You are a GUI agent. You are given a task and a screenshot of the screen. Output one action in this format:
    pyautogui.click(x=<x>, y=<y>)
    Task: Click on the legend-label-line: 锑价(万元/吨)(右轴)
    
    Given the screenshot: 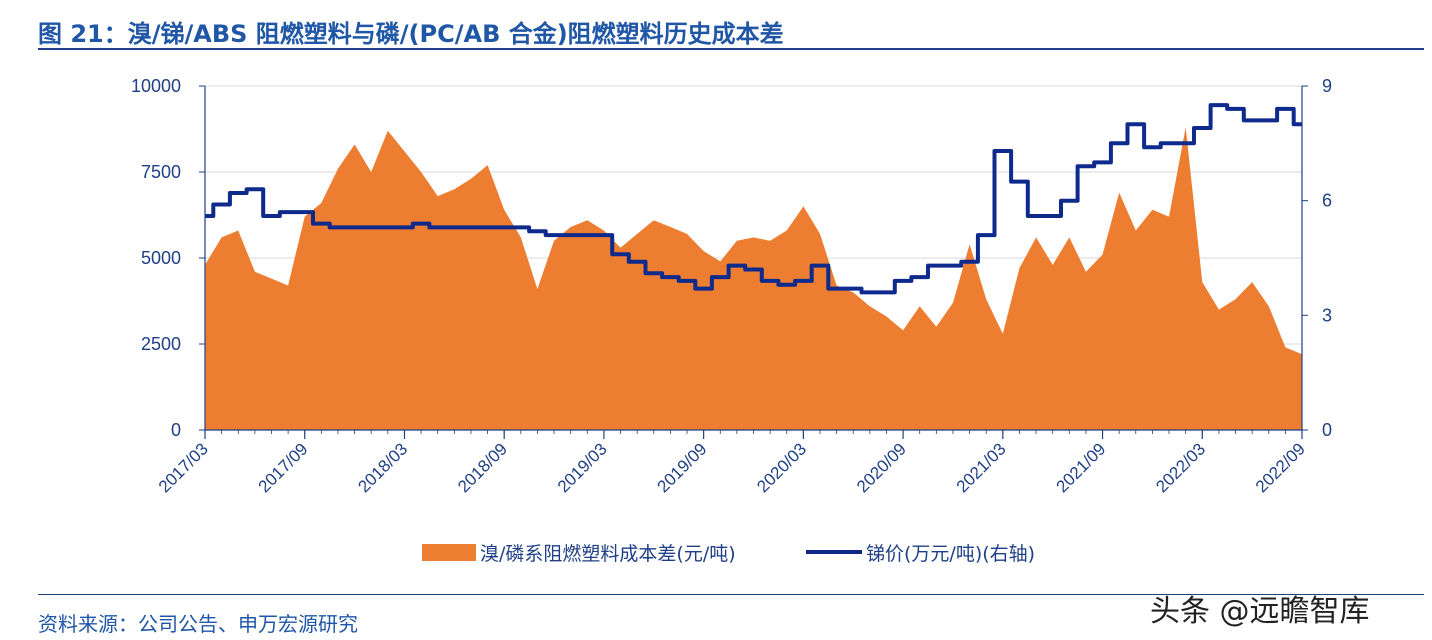 What is the action you would take?
    pyautogui.click(x=950, y=554)
    